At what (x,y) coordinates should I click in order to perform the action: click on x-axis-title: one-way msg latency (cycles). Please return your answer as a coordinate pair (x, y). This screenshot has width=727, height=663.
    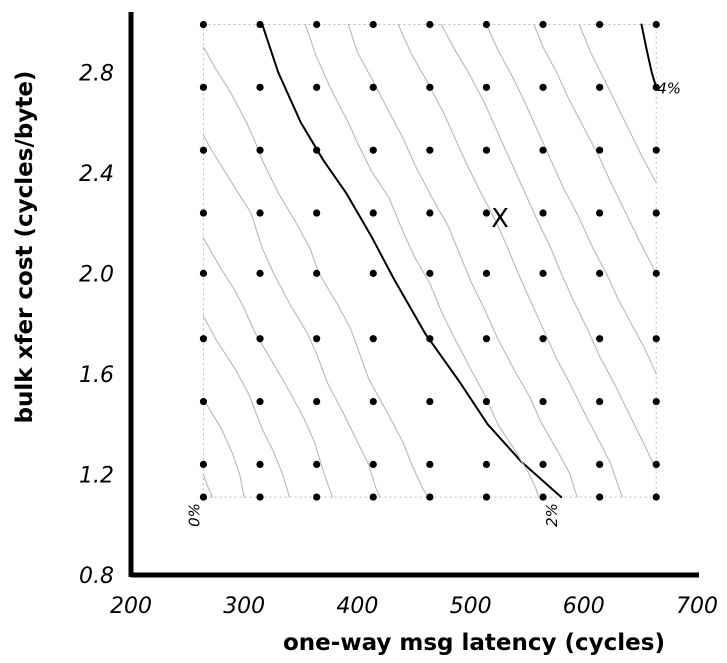
    Looking at the image, I should click on (474, 643).